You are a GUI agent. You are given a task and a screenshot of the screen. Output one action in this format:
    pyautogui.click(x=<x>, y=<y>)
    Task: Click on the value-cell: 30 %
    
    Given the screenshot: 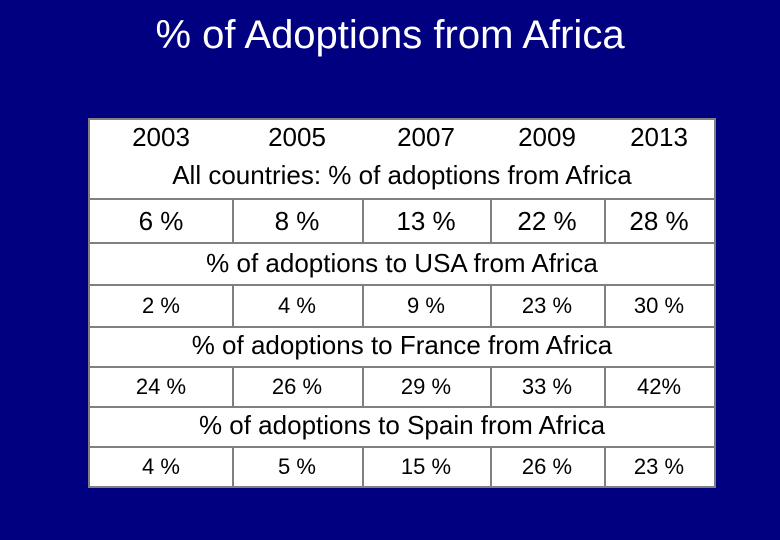 What is the action you would take?
    pyautogui.click(x=659, y=305)
    